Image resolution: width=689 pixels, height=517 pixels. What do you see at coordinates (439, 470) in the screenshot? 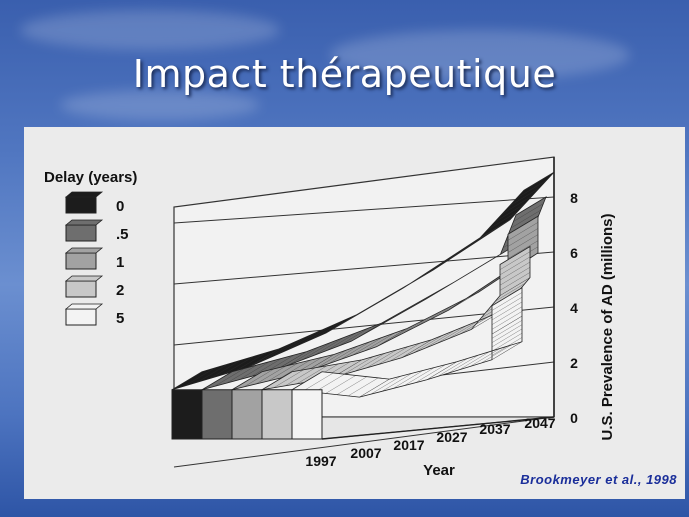
I see `x-axis-label: Year` at bounding box center [439, 470].